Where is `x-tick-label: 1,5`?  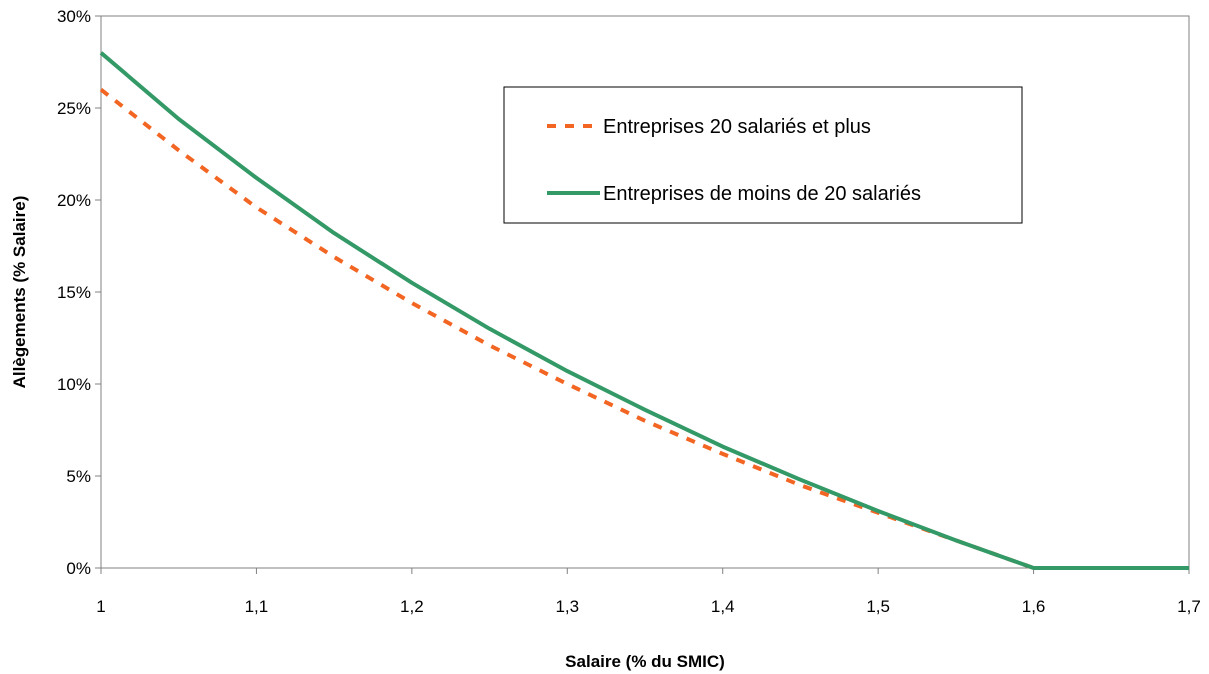 x-tick-label: 1,5 is located at coordinates (878, 606).